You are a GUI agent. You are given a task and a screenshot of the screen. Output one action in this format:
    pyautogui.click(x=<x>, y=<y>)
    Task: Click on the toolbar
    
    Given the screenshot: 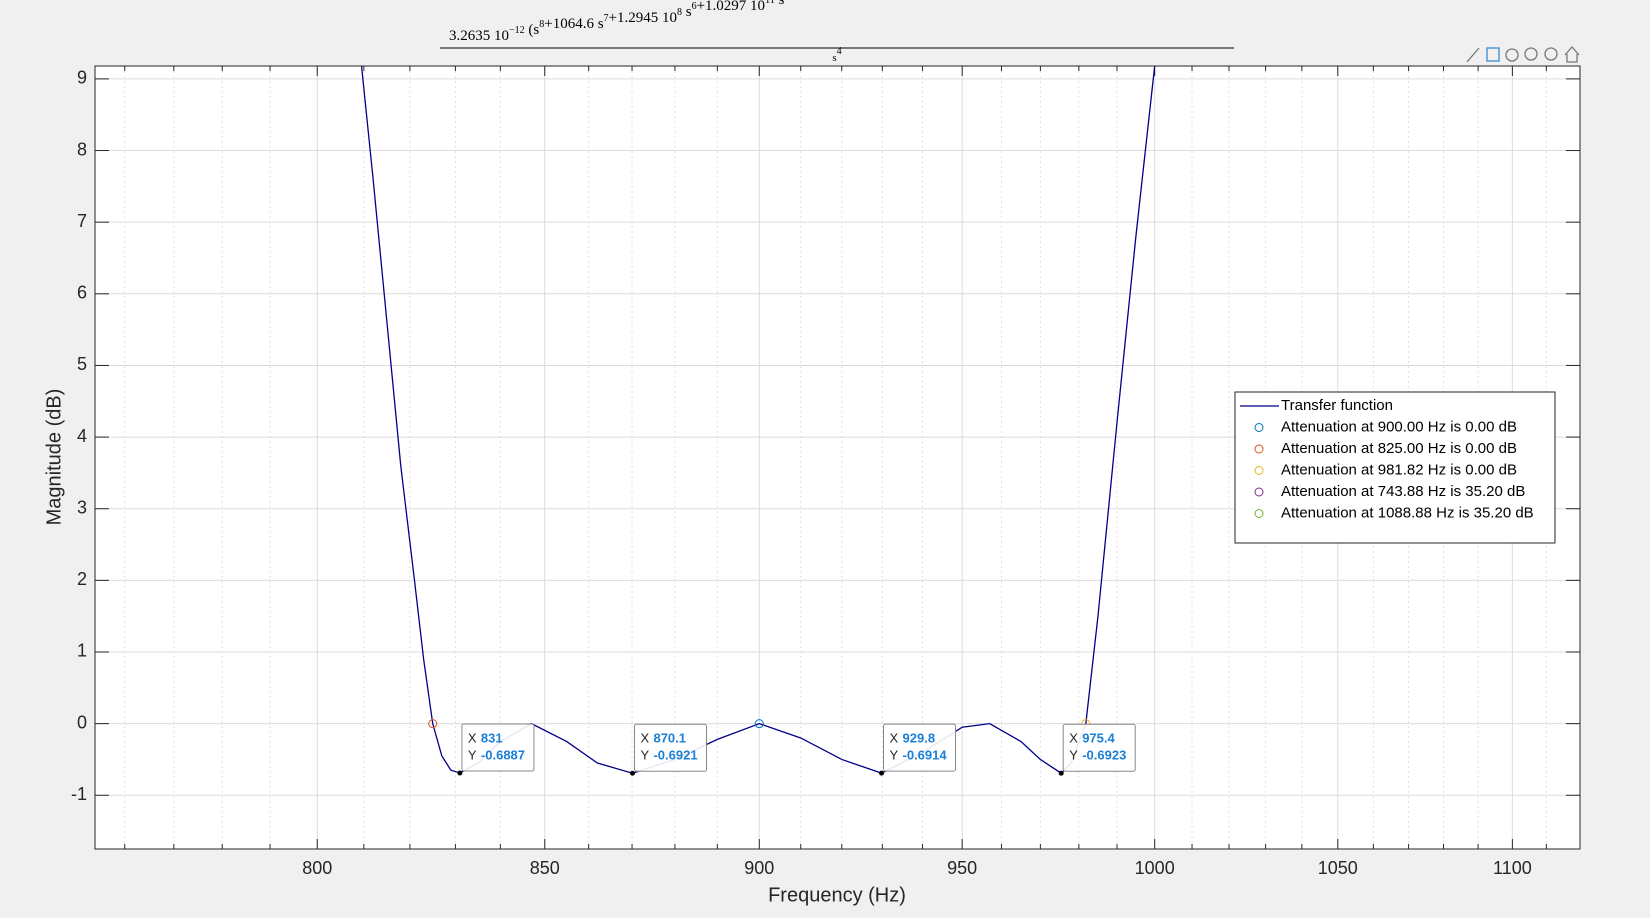 What is the action you would take?
    pyautogui.click(x=1523, y=54)
    